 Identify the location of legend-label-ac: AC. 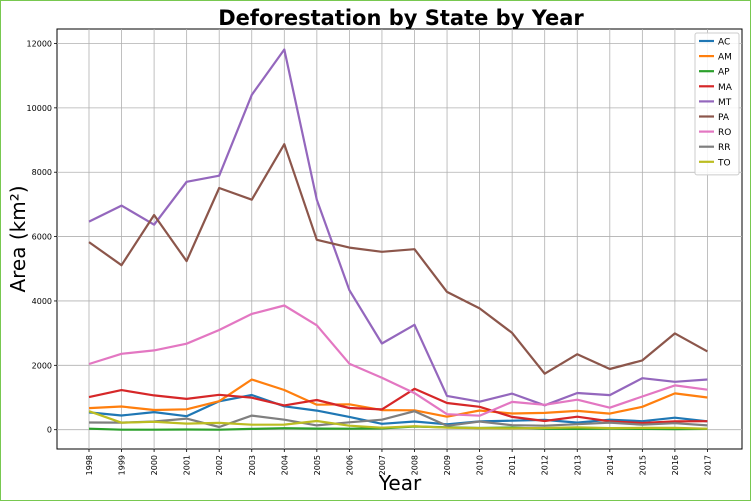
(724, 43).